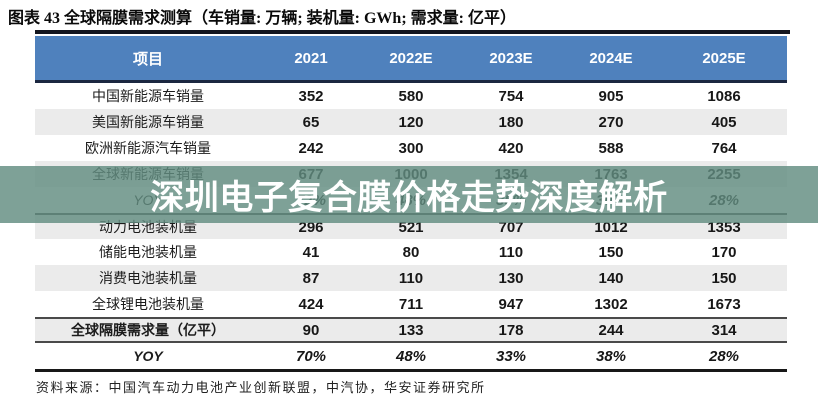 The height and width of the screenshot is (400, 818). Describe the element at coordinates (409, 198) in the screenshot. I see `watermark-text: 深圳电子复合膜价格走势深度解析` at that location.